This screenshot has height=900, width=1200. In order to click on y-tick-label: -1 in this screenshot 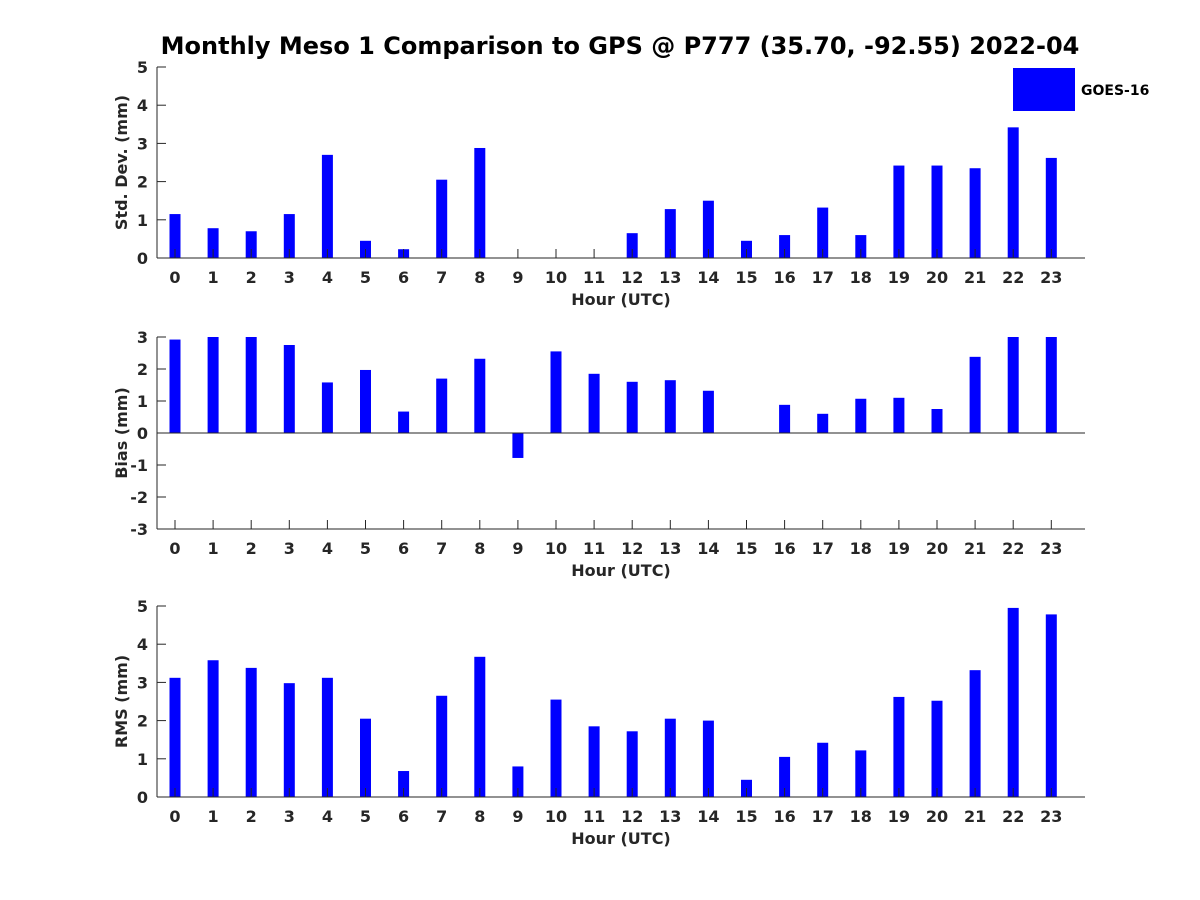, I will do `click(139, 465)`.